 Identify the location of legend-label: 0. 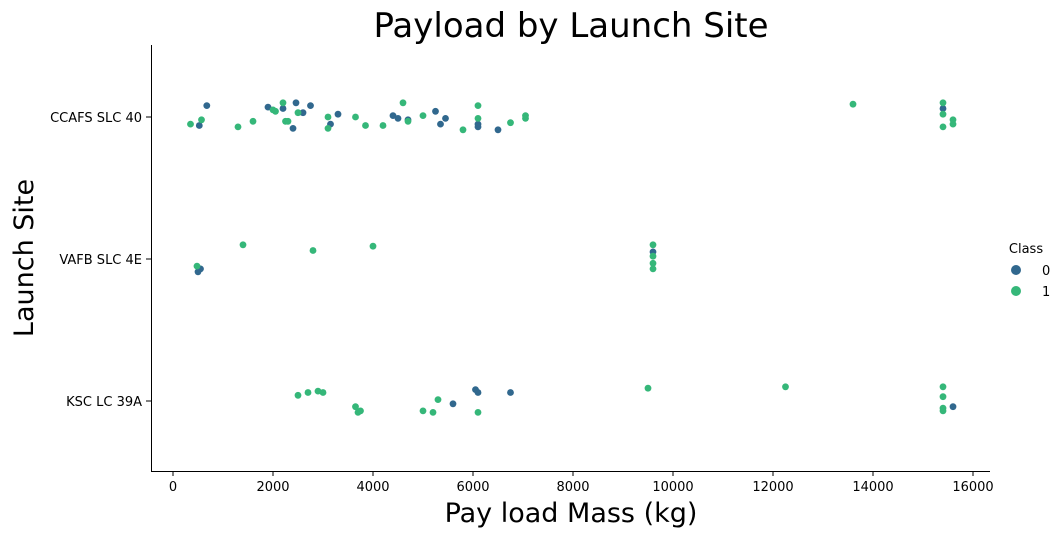
(1046, 271).